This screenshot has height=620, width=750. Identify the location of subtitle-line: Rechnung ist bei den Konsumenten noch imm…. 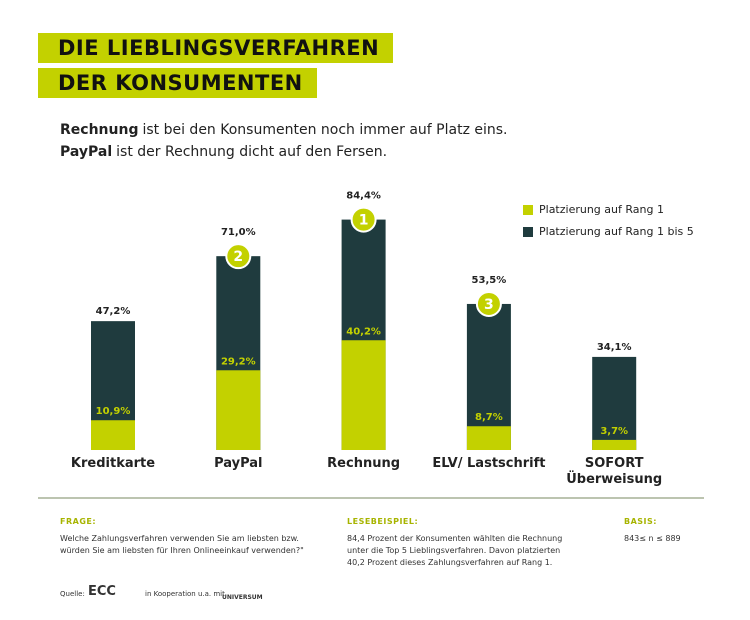
(284, 130).